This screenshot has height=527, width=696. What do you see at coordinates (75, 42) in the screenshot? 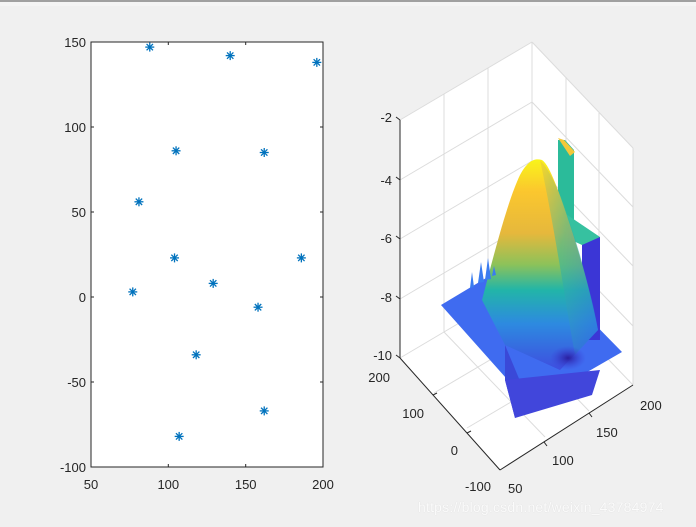
I see `scatter-ytick-label: 150` at bounding box center [75, 42].